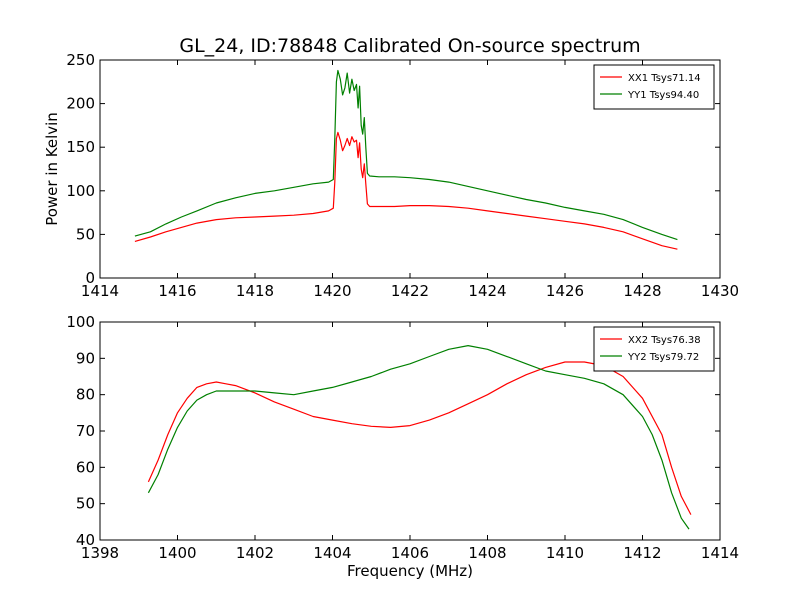 This screenshot has height=600, width=800. I want to click on y-tick-label: 40, so click(85, 540).